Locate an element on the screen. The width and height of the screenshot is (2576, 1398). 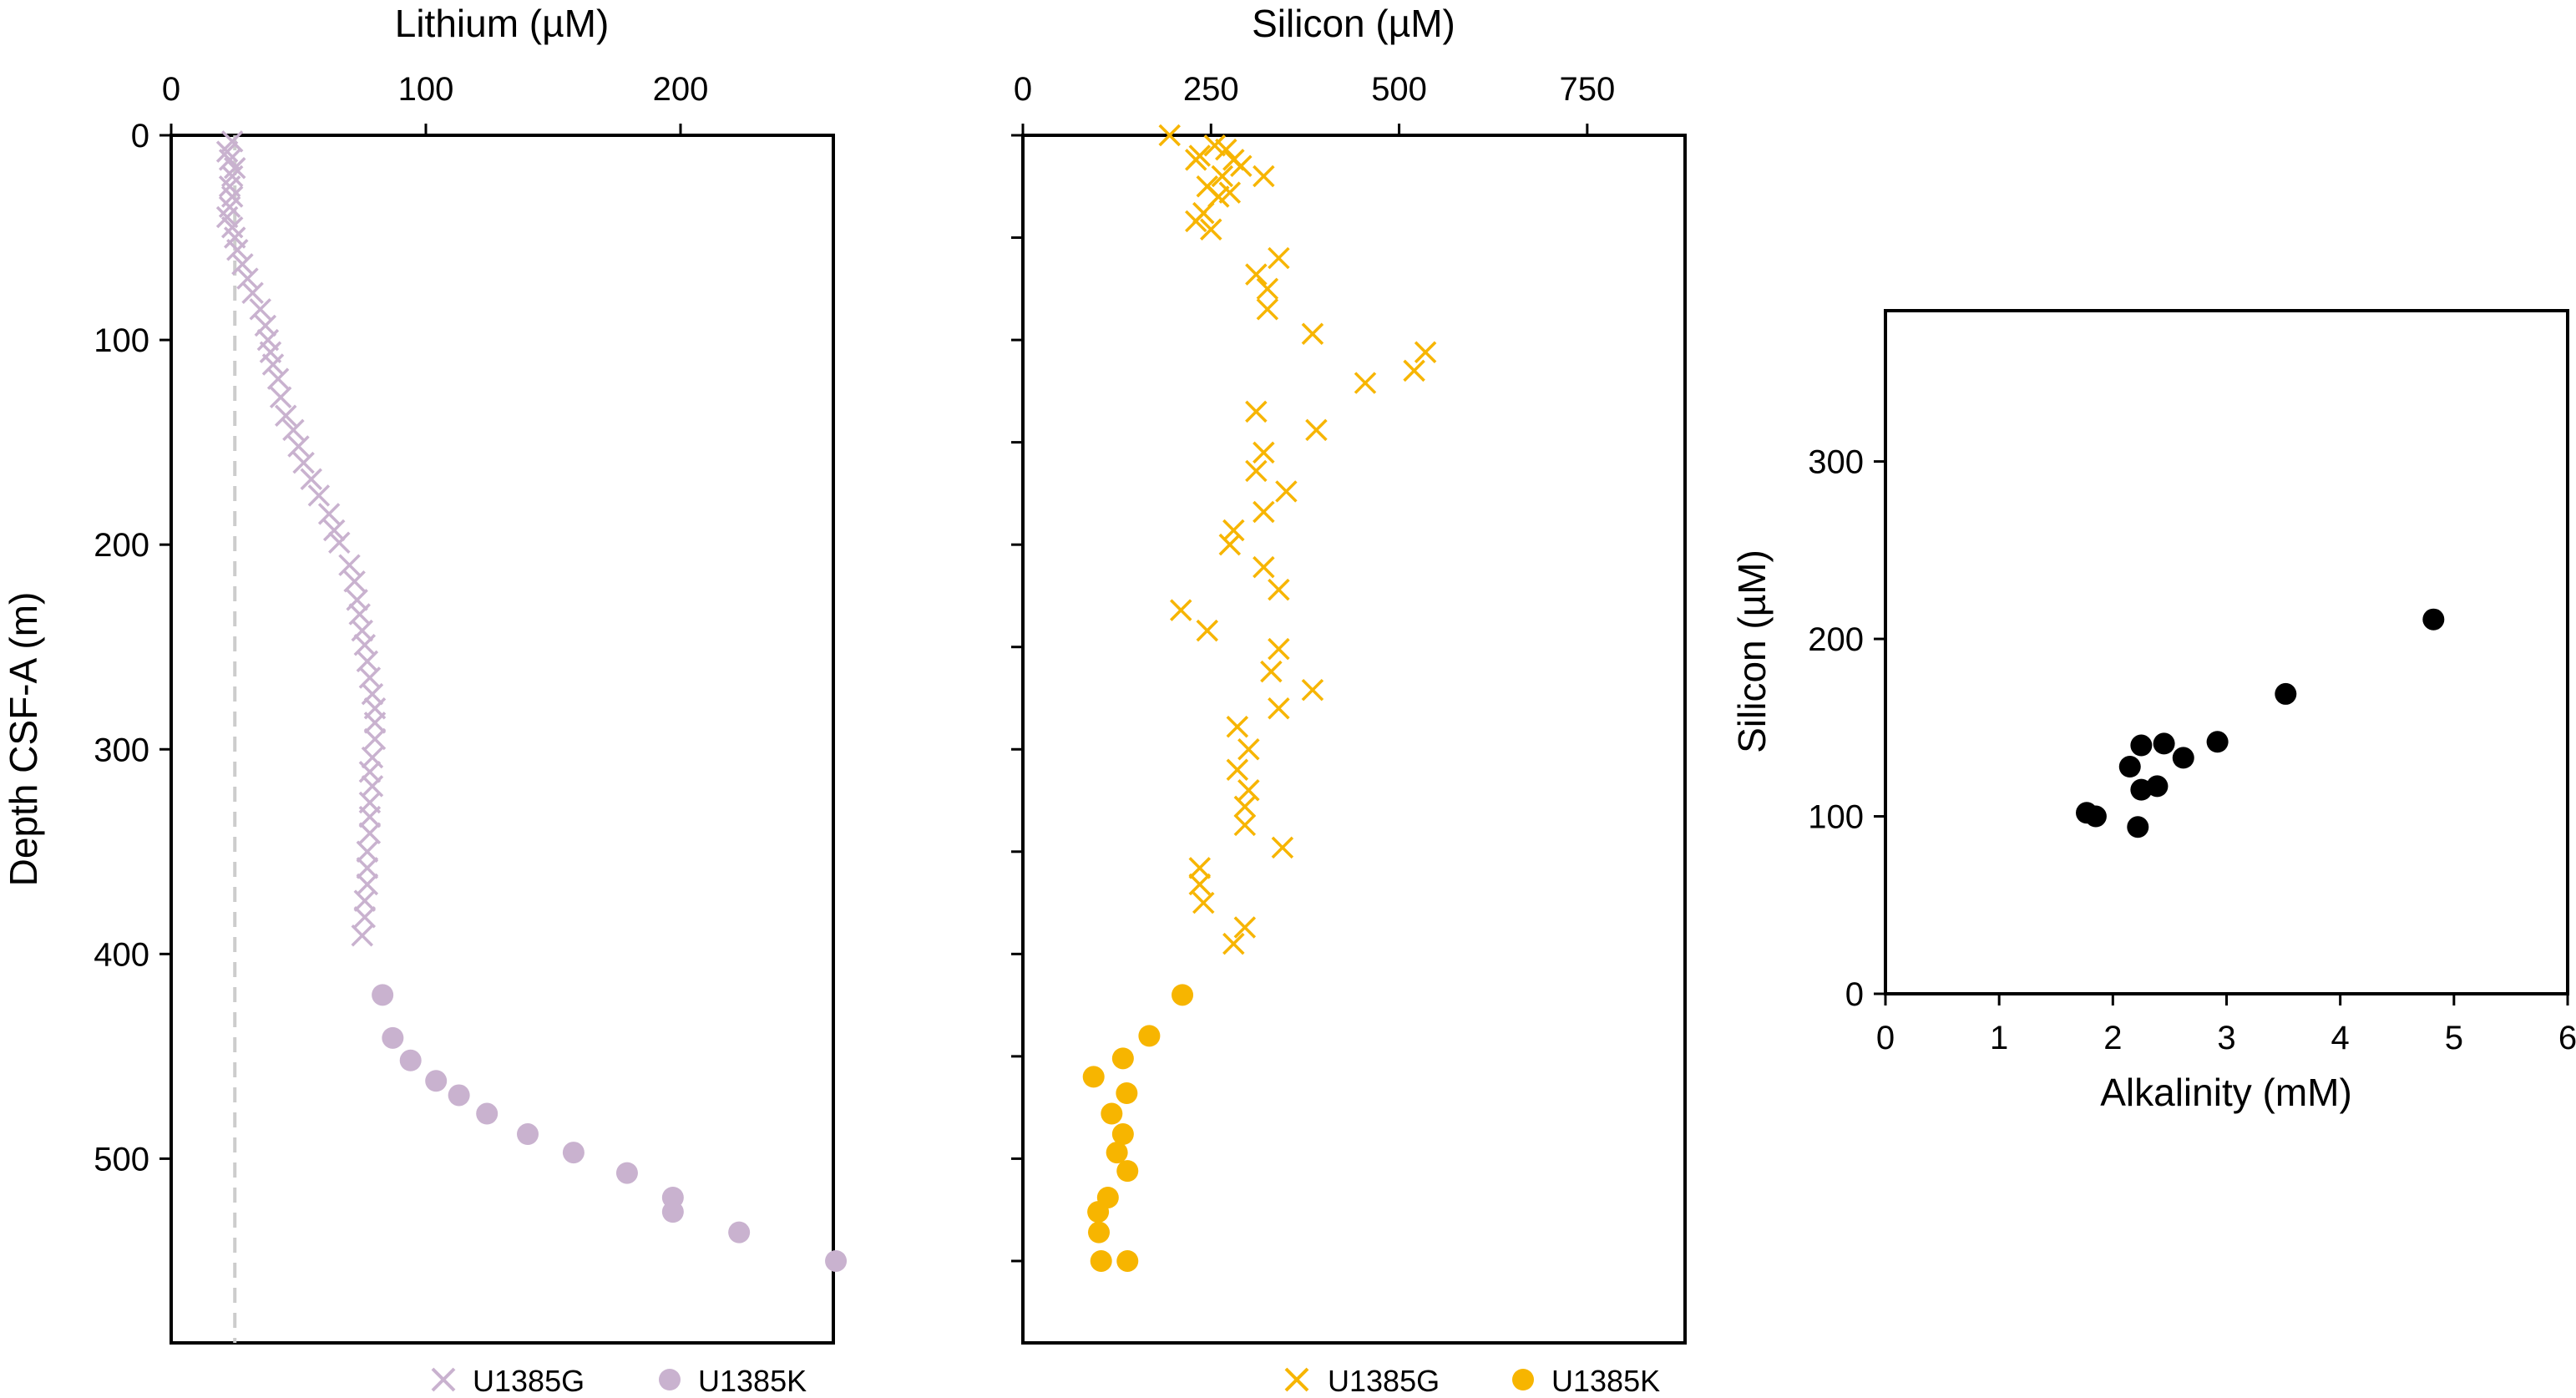
x-tick-label: 100 is located at coordinates (426, 89).